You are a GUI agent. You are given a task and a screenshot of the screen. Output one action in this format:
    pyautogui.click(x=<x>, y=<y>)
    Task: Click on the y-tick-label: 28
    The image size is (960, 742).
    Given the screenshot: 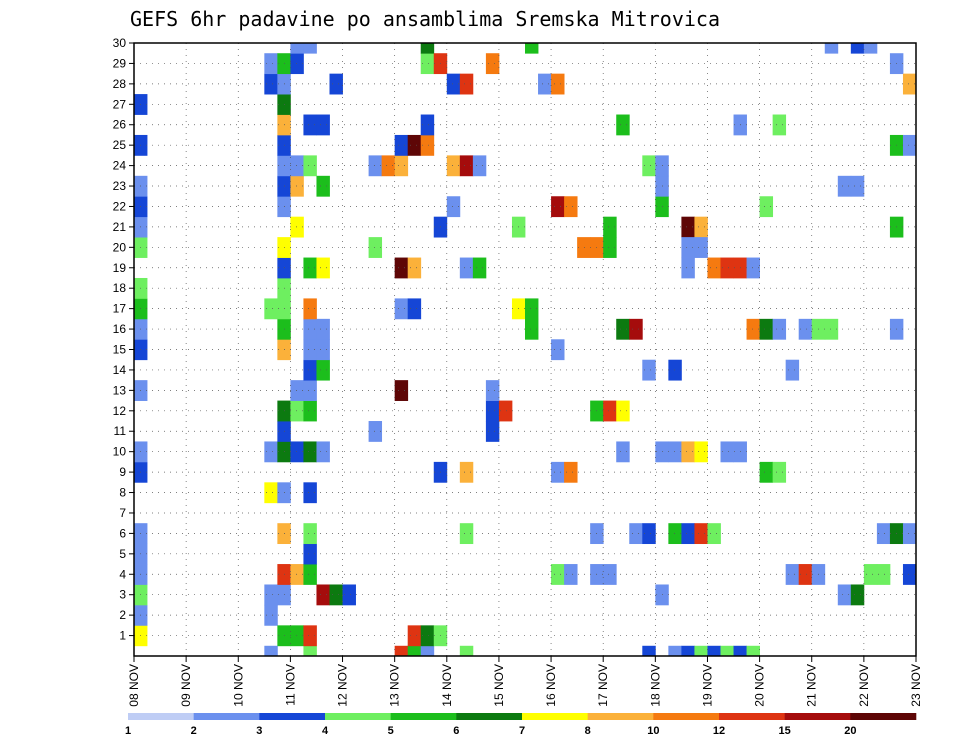 What is the action you would take?
    pyautogui.click(x=120, y=84)
    